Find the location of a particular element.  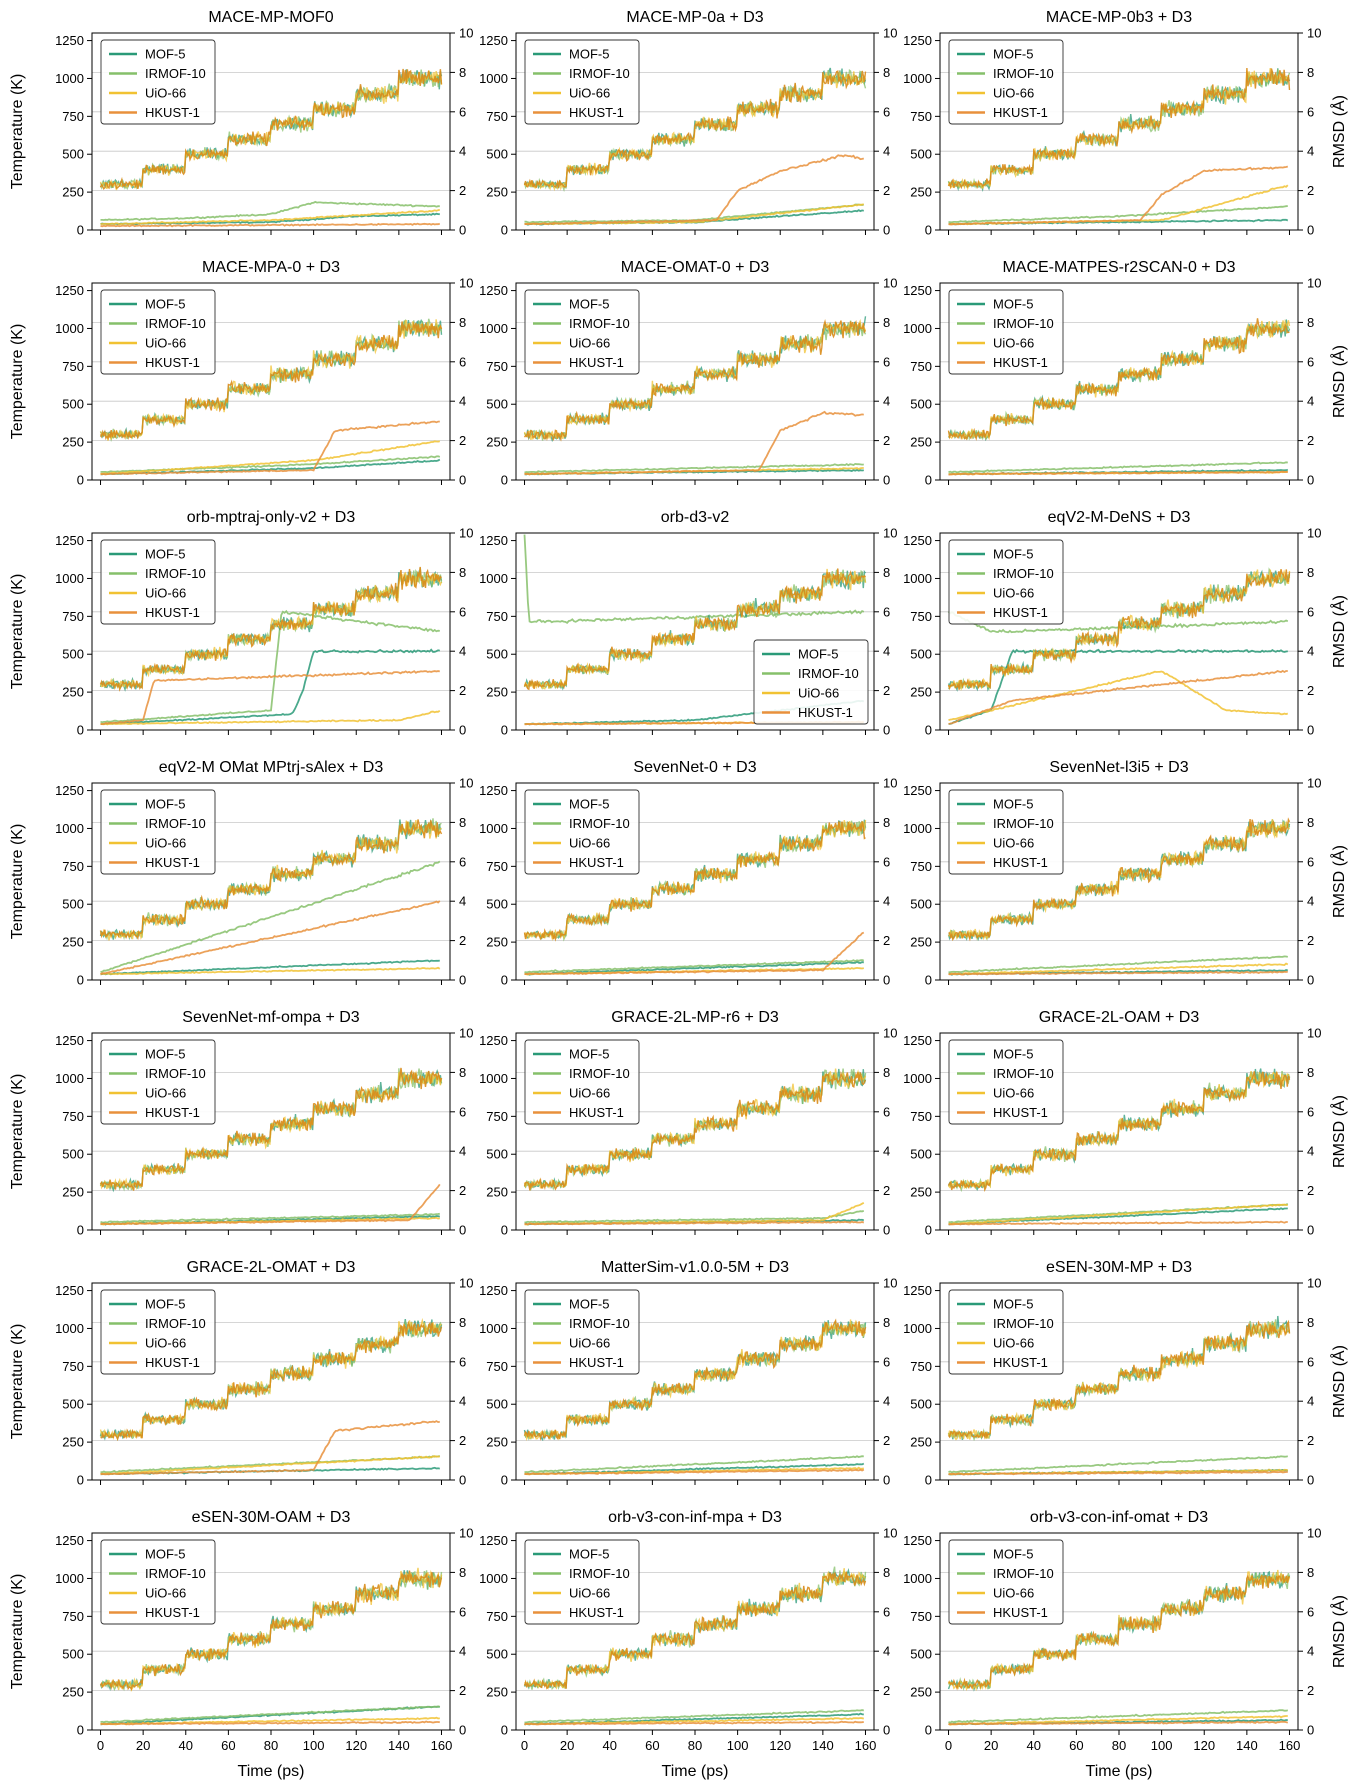

right-tick-label: 6 is located at coordinates (886, 611).